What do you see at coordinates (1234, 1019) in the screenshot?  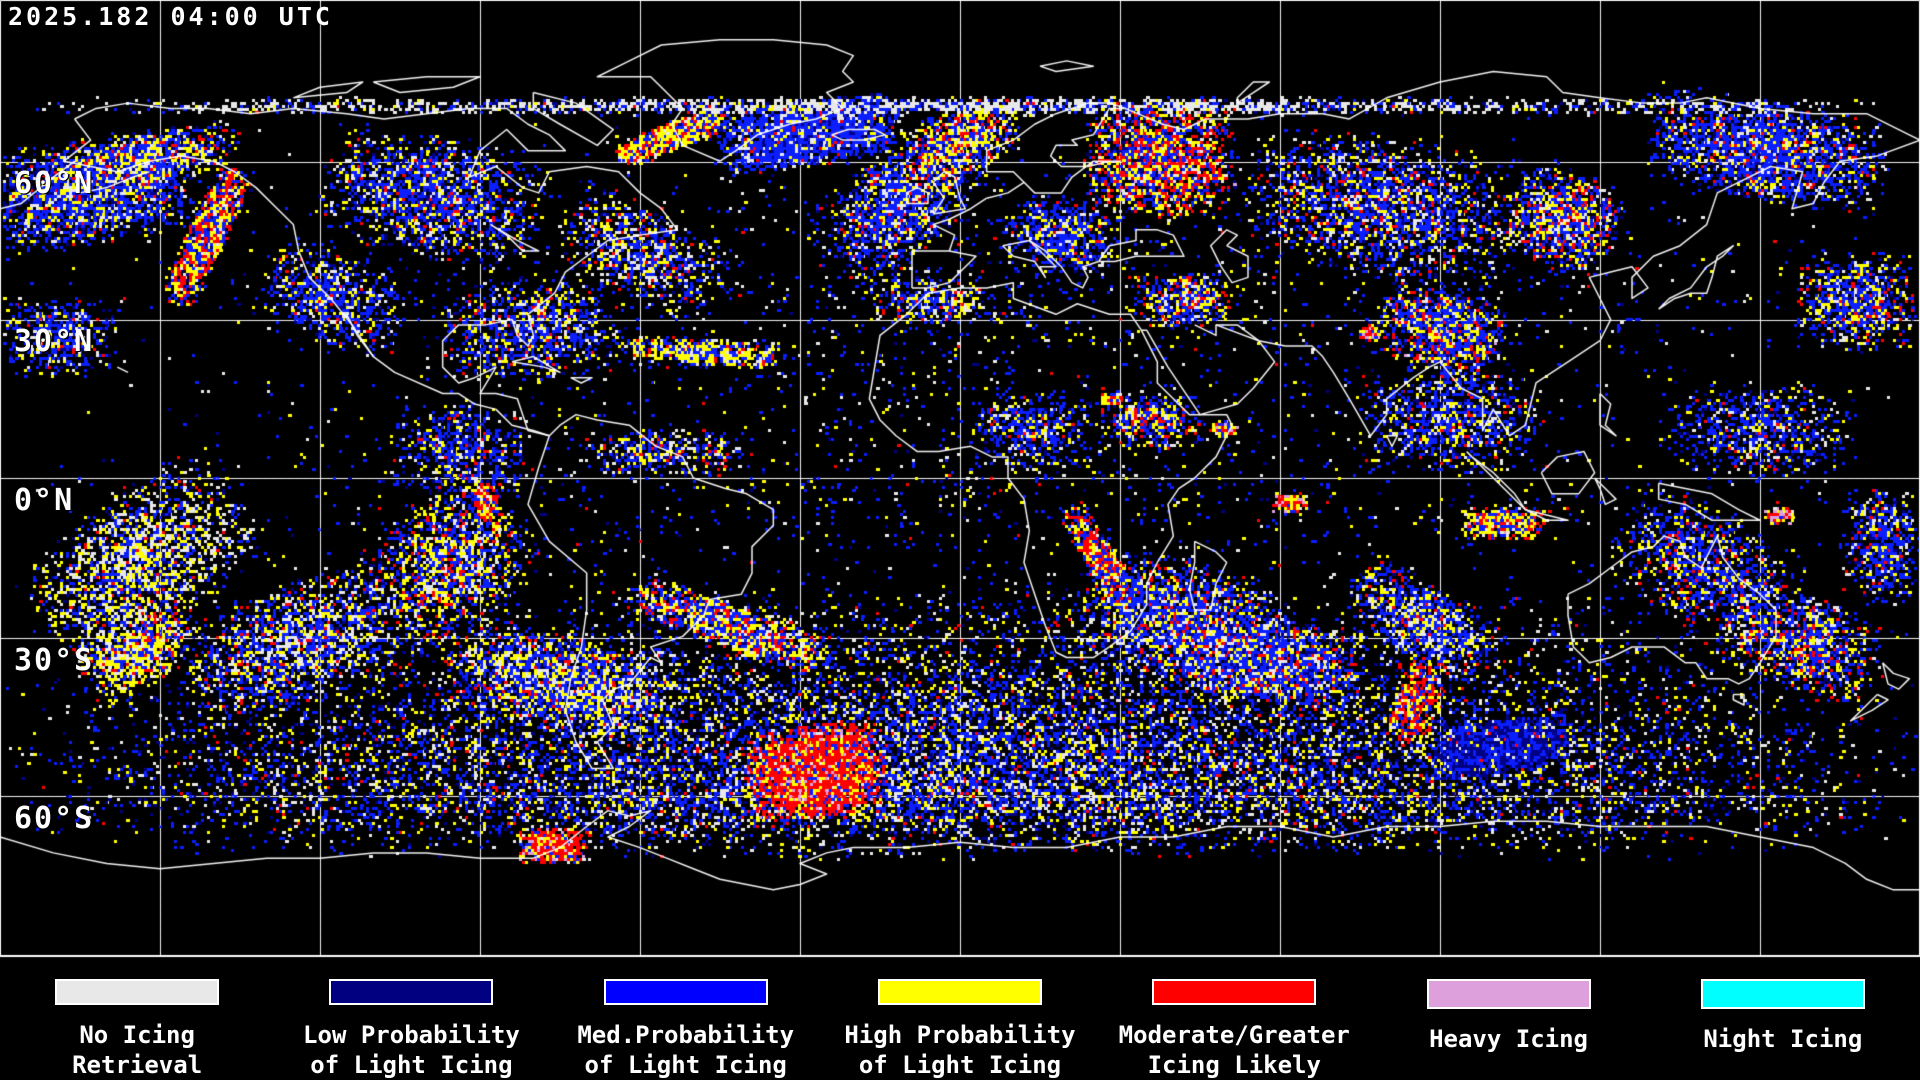 I see `legend-item-4: Moderate/Greater Icing Likely` at bounding box center [1234, 1019].